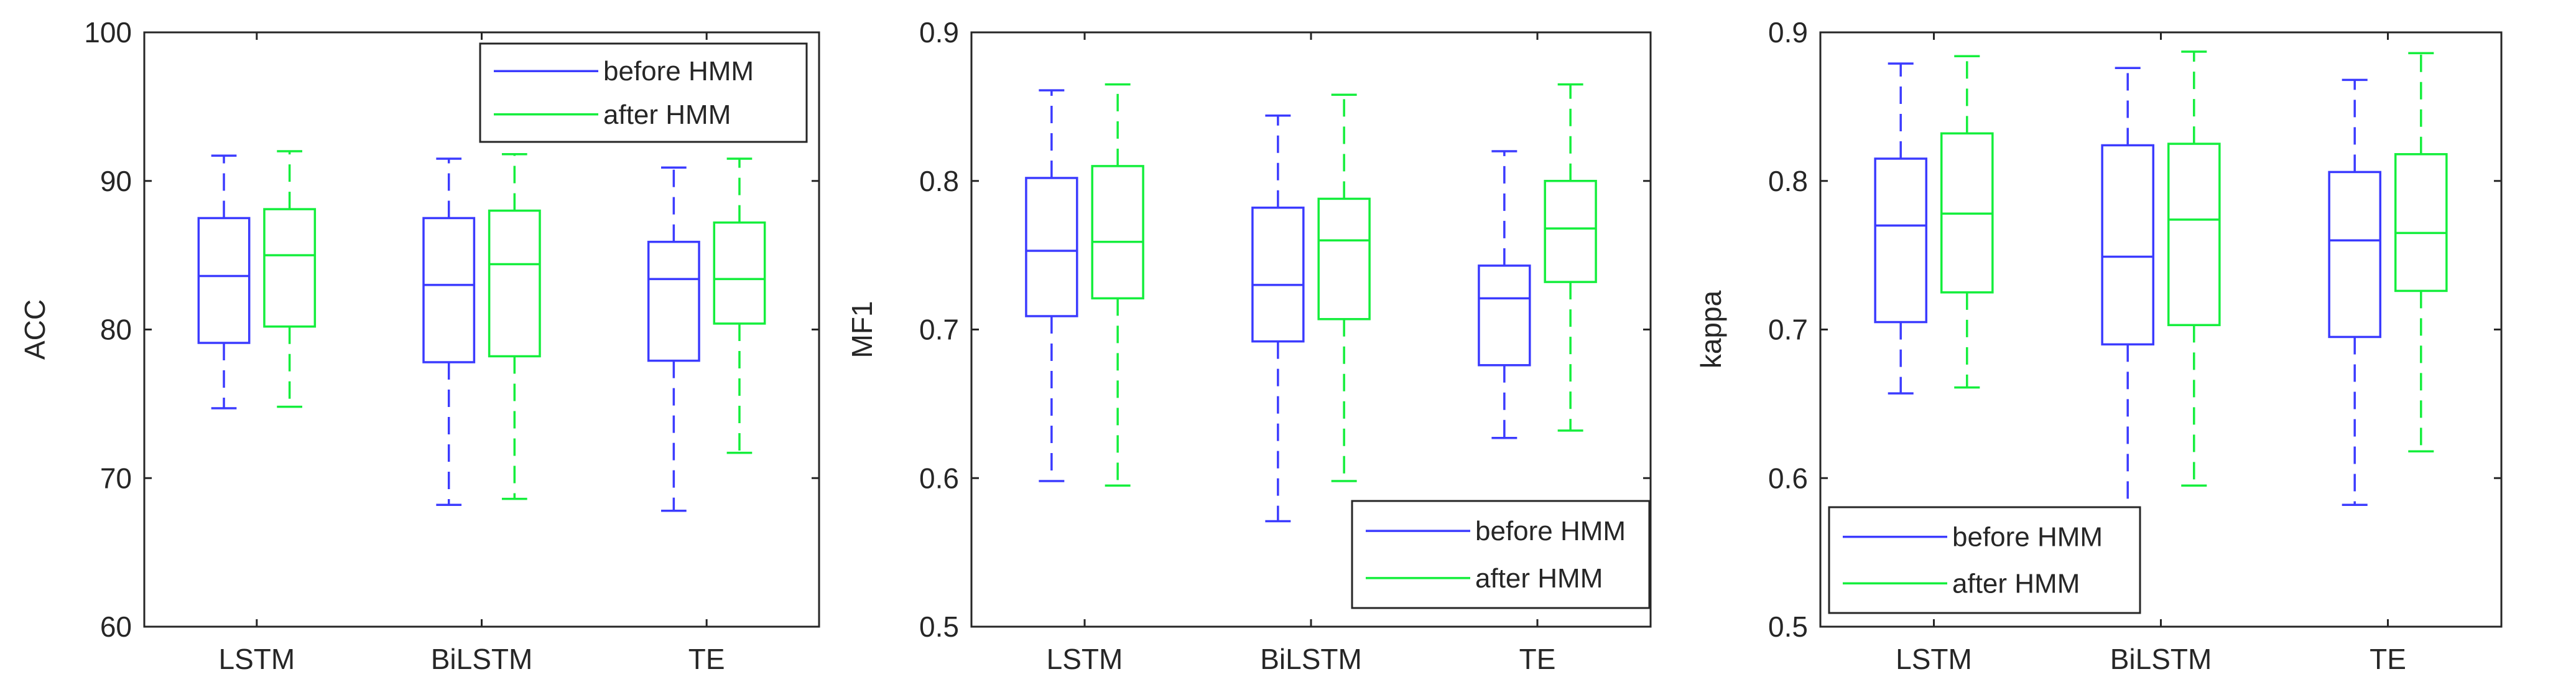 The height and width of the screenshot is (697, 2576). Describe the element at coordinates (116, 181) in the screenshot. I see `y-tick-label: 90` at that location.